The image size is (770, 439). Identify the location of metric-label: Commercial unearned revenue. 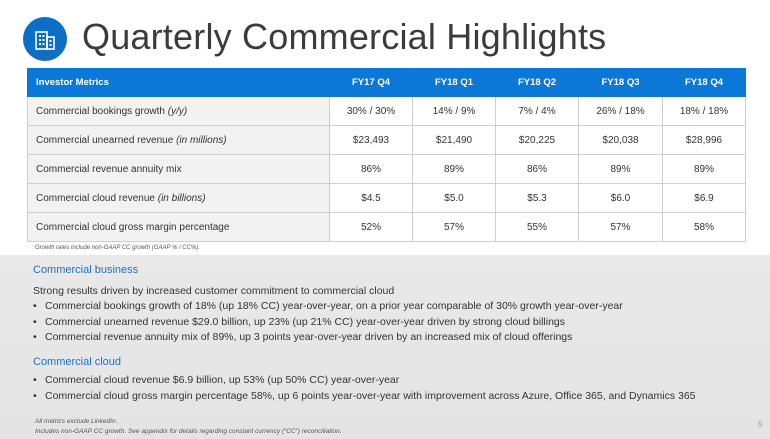
(105, 140).